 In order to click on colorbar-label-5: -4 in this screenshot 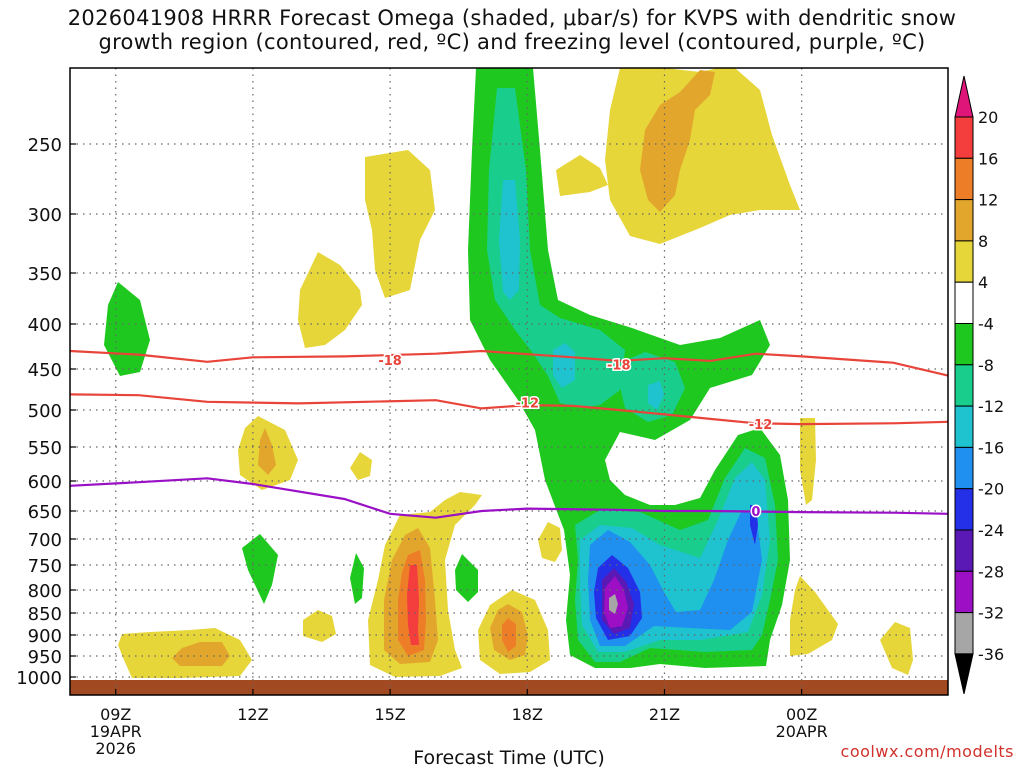, I will do `click(986, 324)`.